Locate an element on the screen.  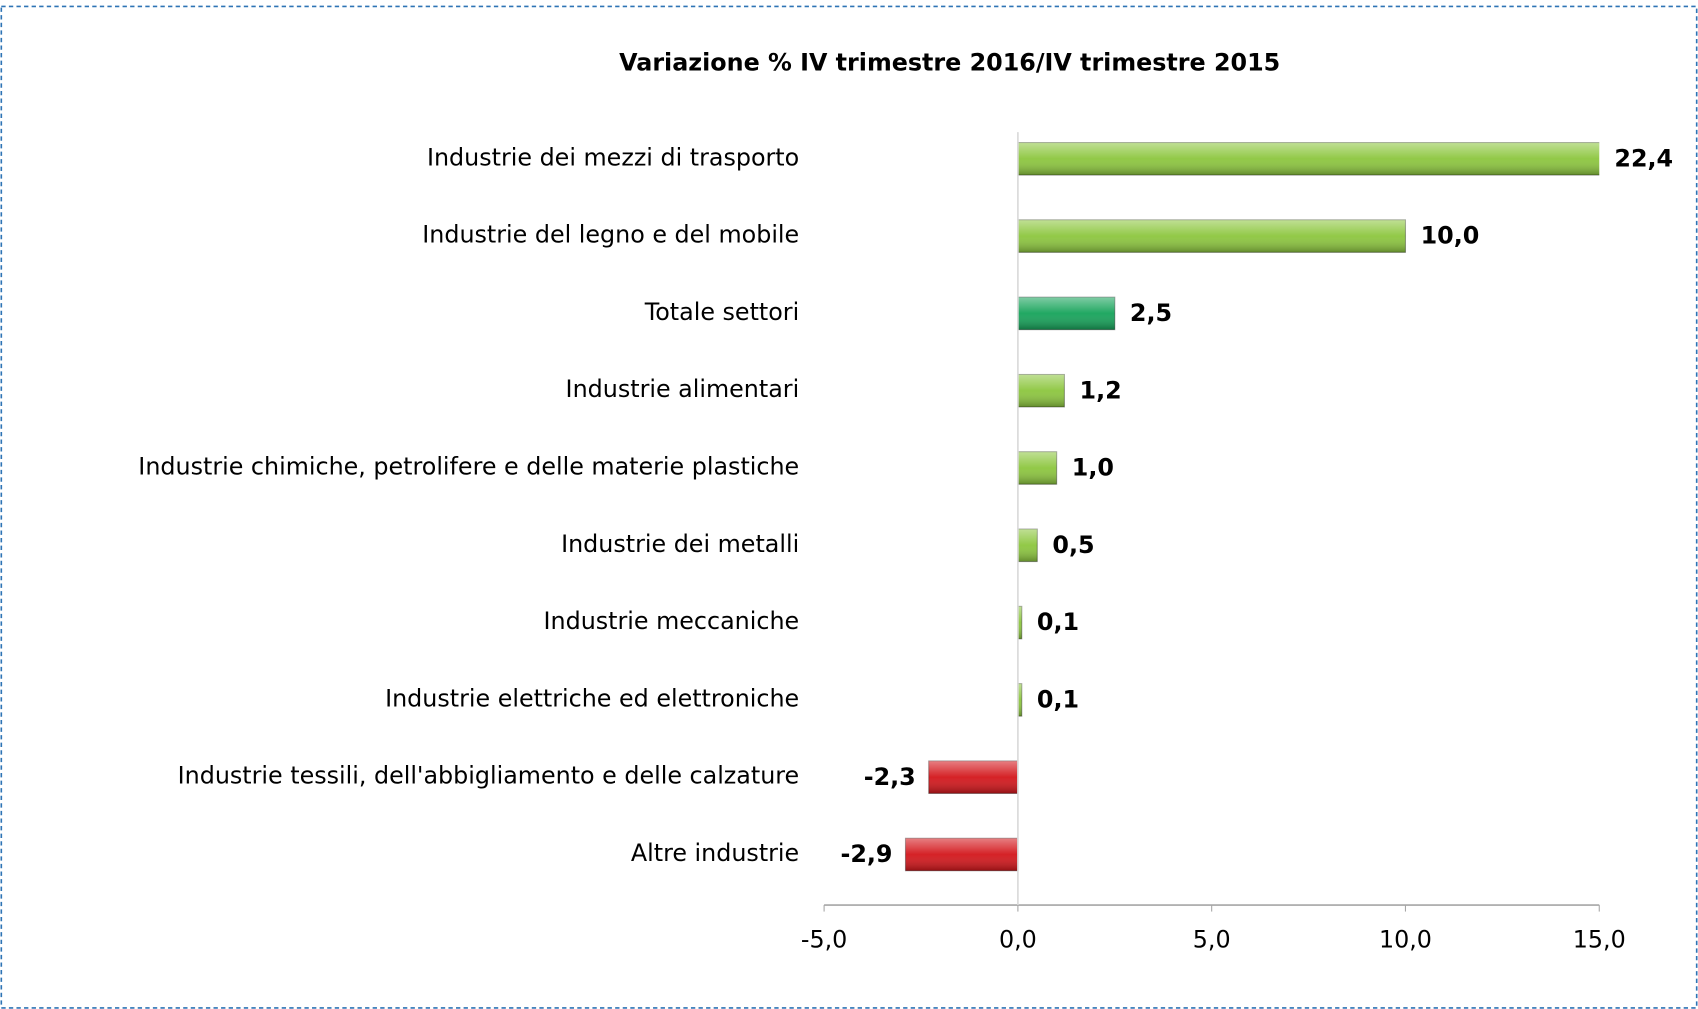
x-tick-label: 0,0 is located at coordinates (1018, 939).